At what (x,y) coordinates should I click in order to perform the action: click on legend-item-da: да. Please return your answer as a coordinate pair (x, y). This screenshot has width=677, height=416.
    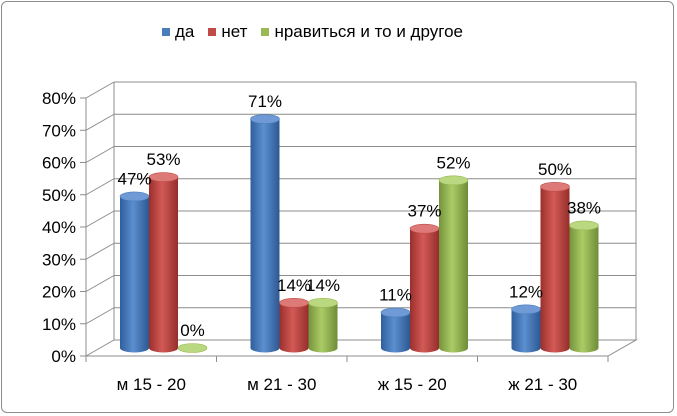
    Looking at the image, I should click on (178, 32).